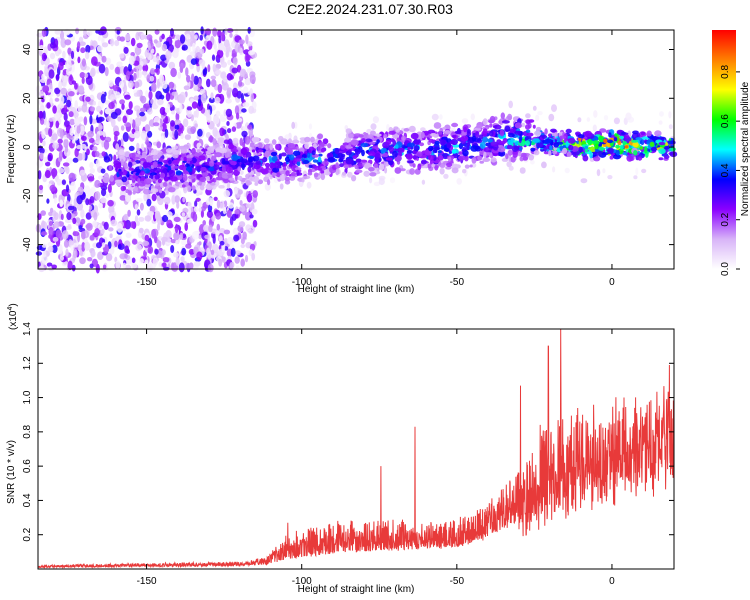  I want to click on y-tick-label: 40, so click(27, 50).